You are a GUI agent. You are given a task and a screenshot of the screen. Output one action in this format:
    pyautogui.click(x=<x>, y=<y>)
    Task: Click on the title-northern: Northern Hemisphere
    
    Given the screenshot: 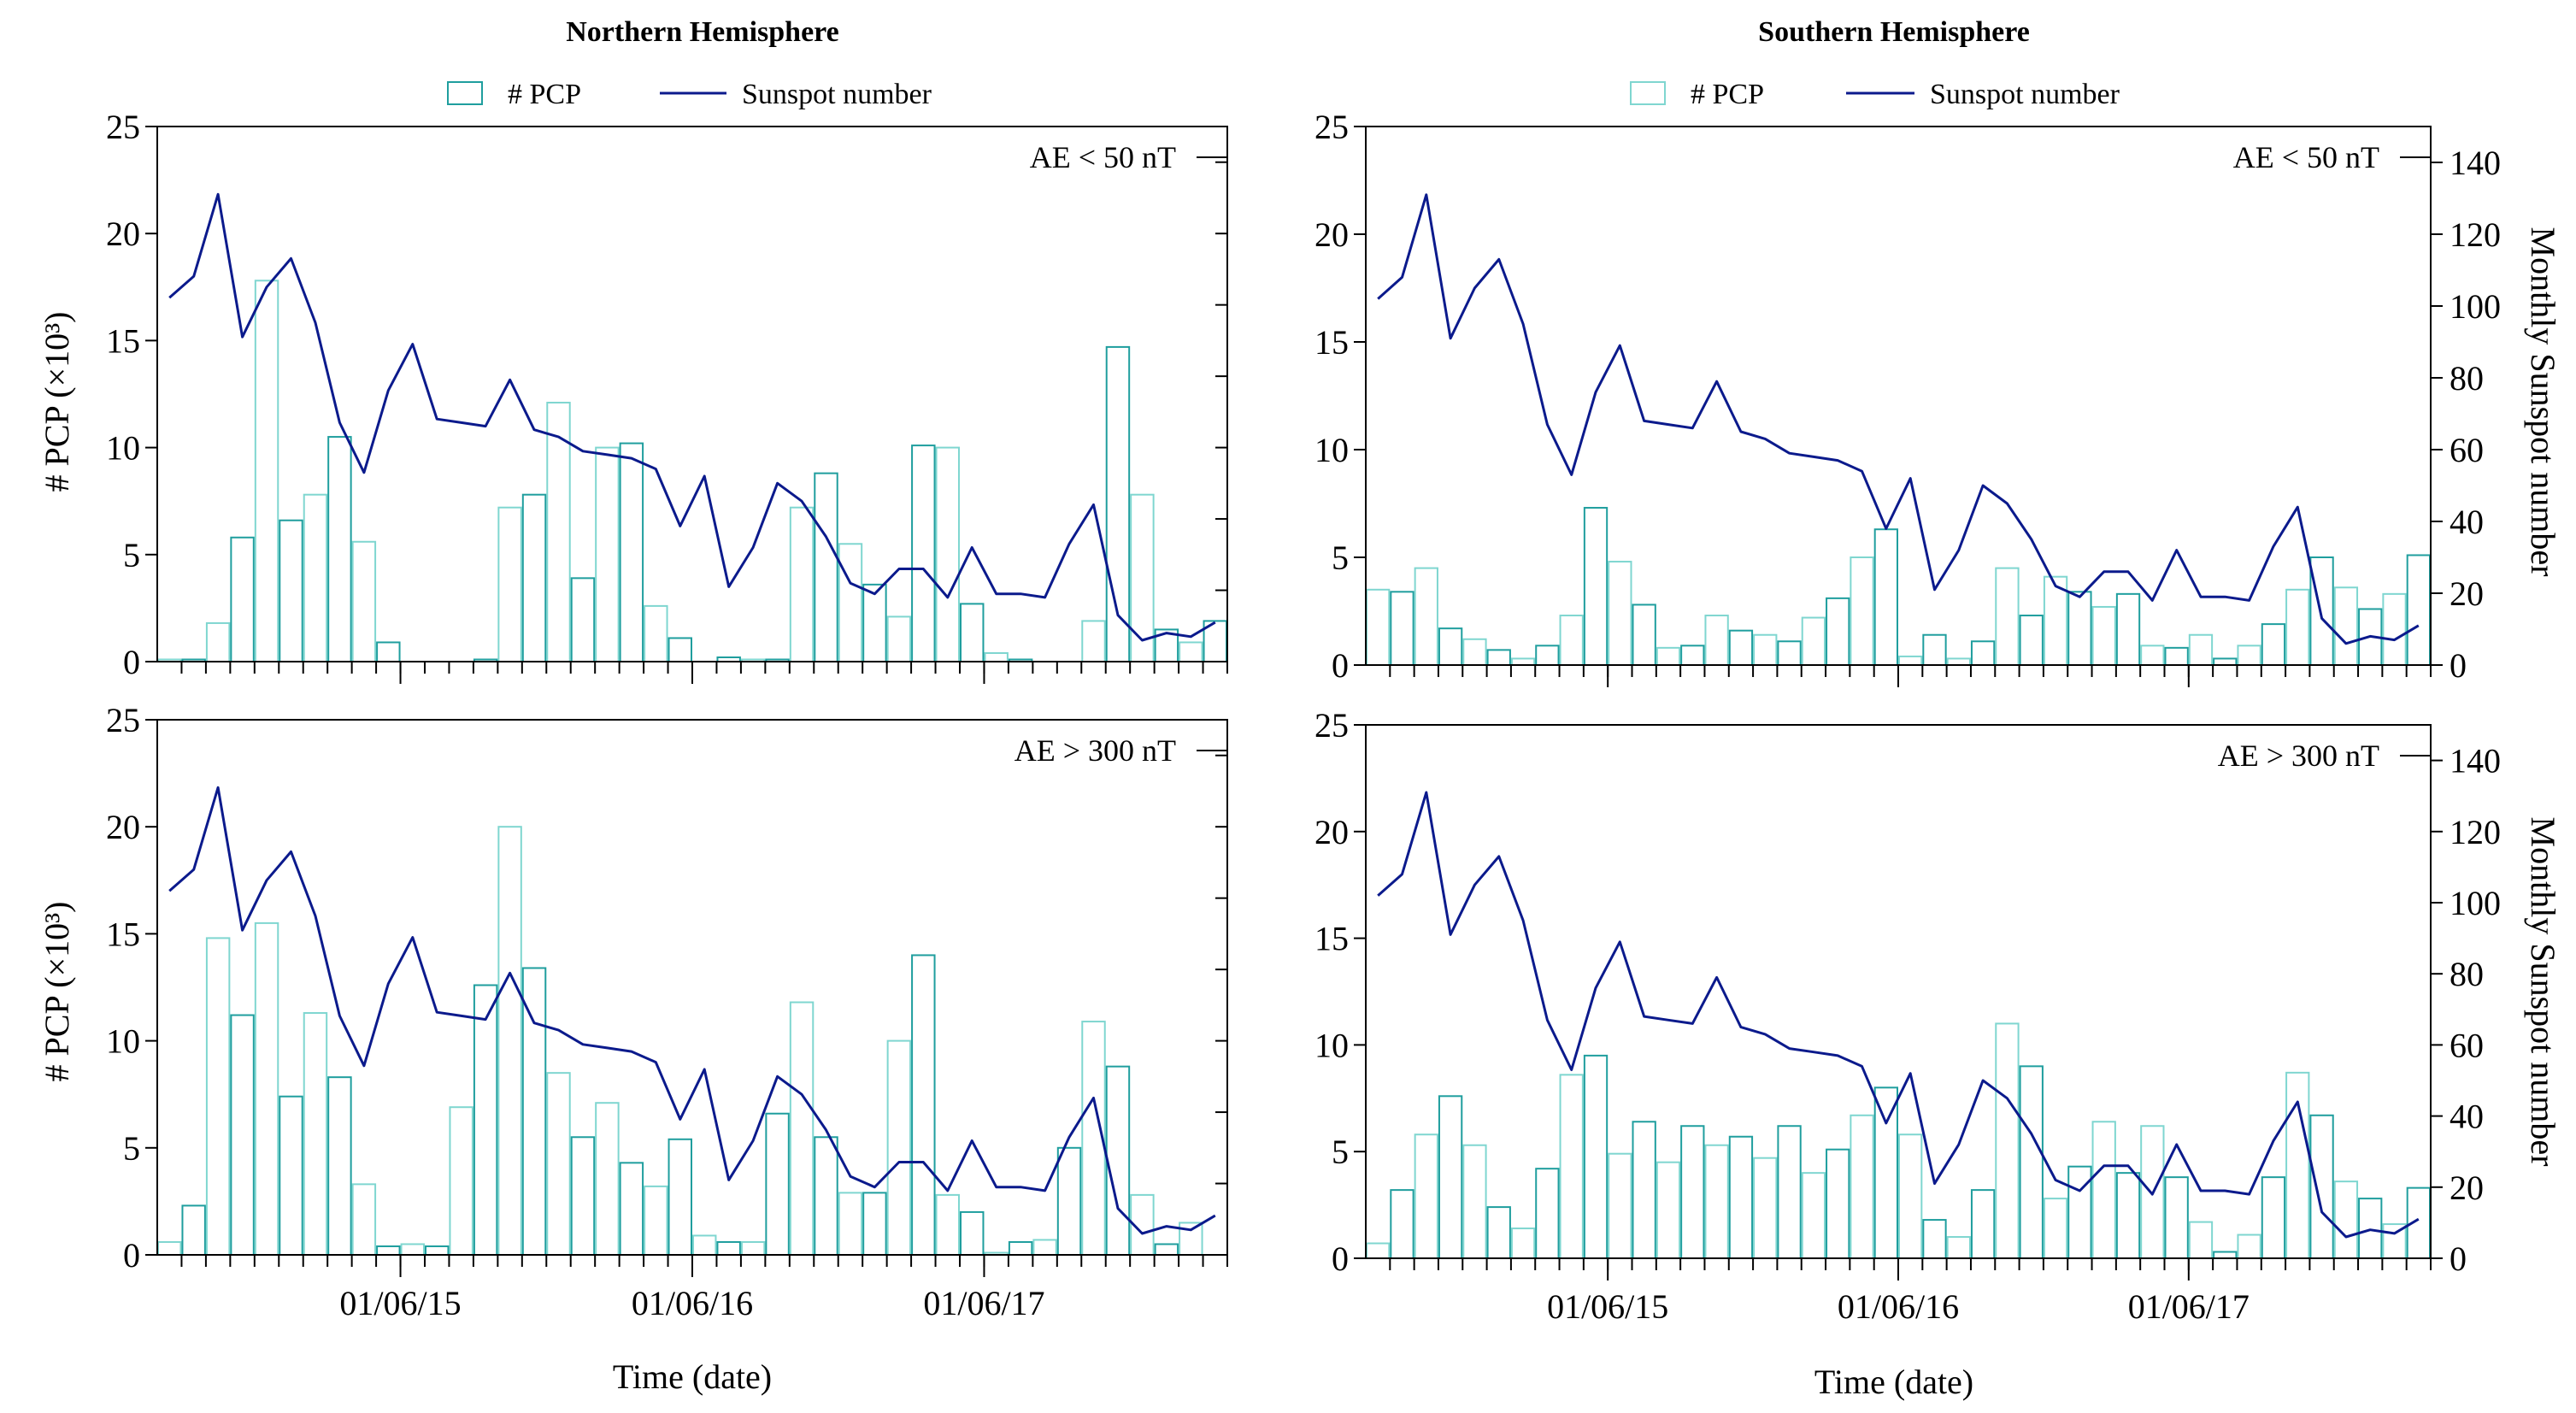 What is the action you would take?
    pyautogui.click(x=702, y=32)
    